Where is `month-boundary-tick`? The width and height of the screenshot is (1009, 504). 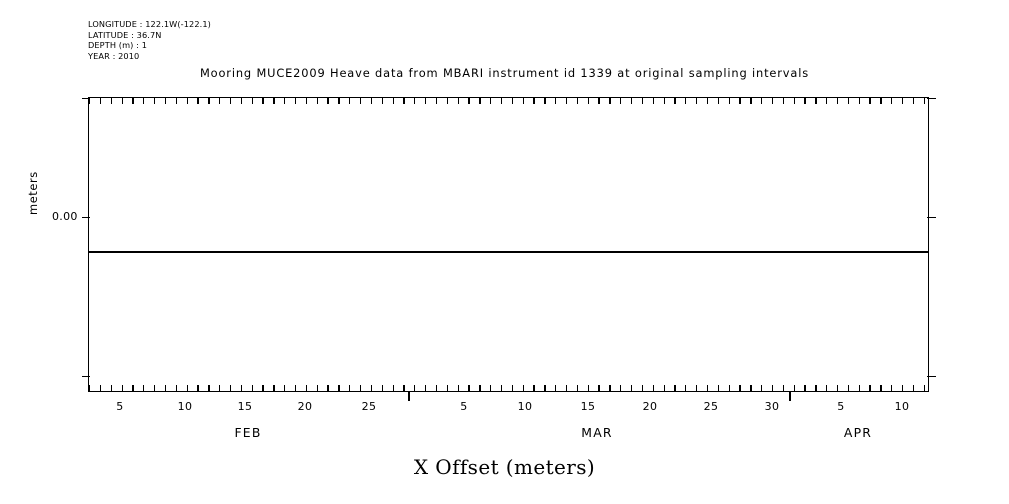
month-boundary-tick is located at coordinates (790, 396).